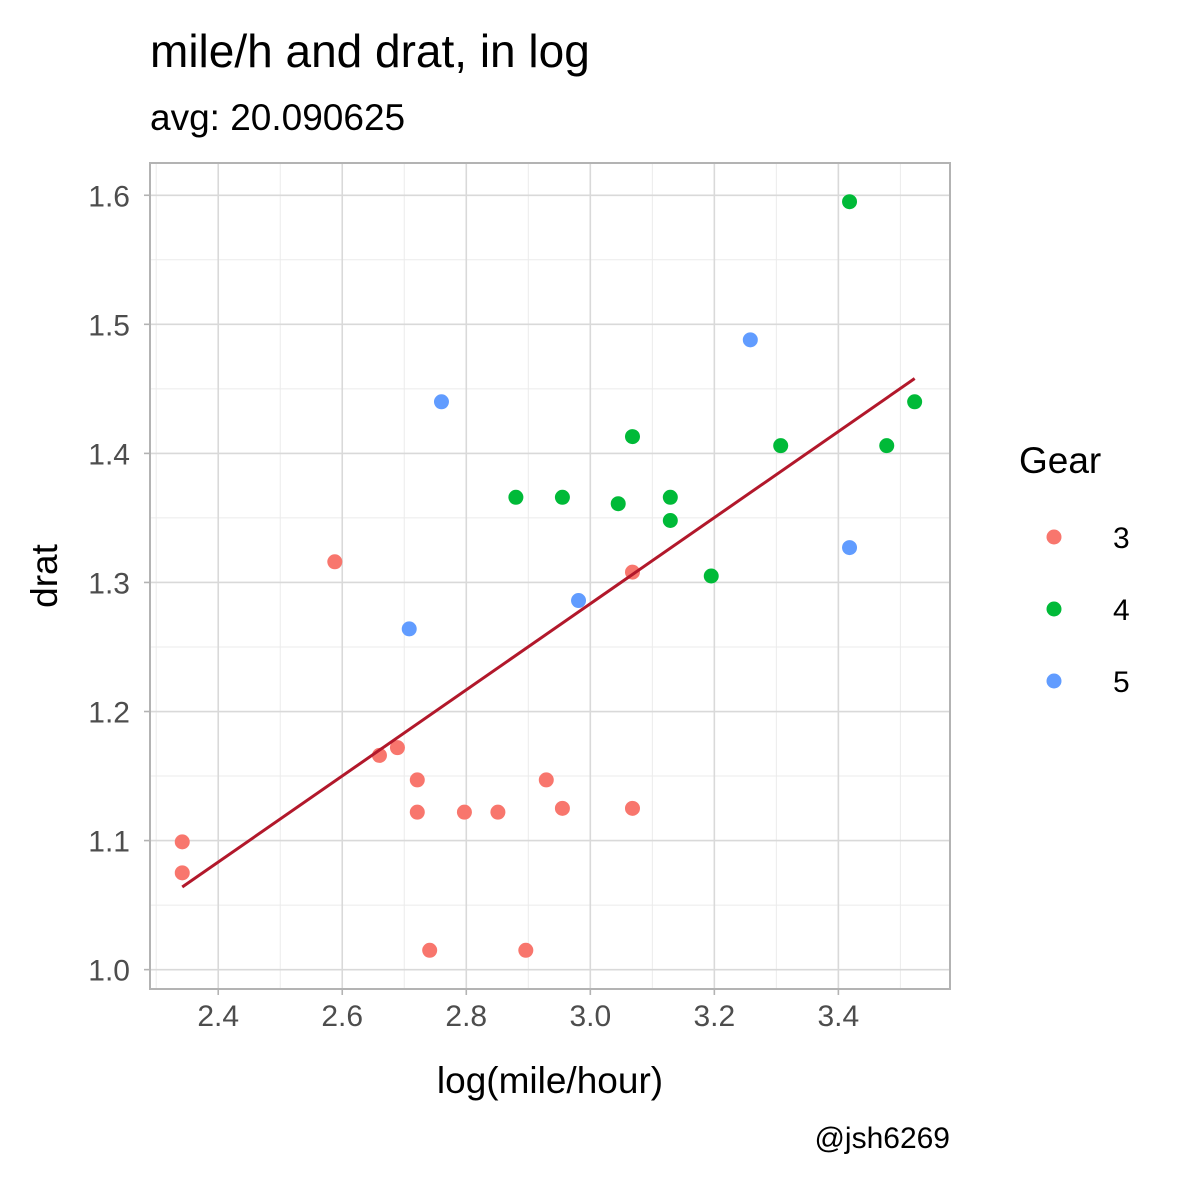 This screenshot has width=1181, height=1181. I want to click on legend-label-gear-4: 4, so click(1121, 610).